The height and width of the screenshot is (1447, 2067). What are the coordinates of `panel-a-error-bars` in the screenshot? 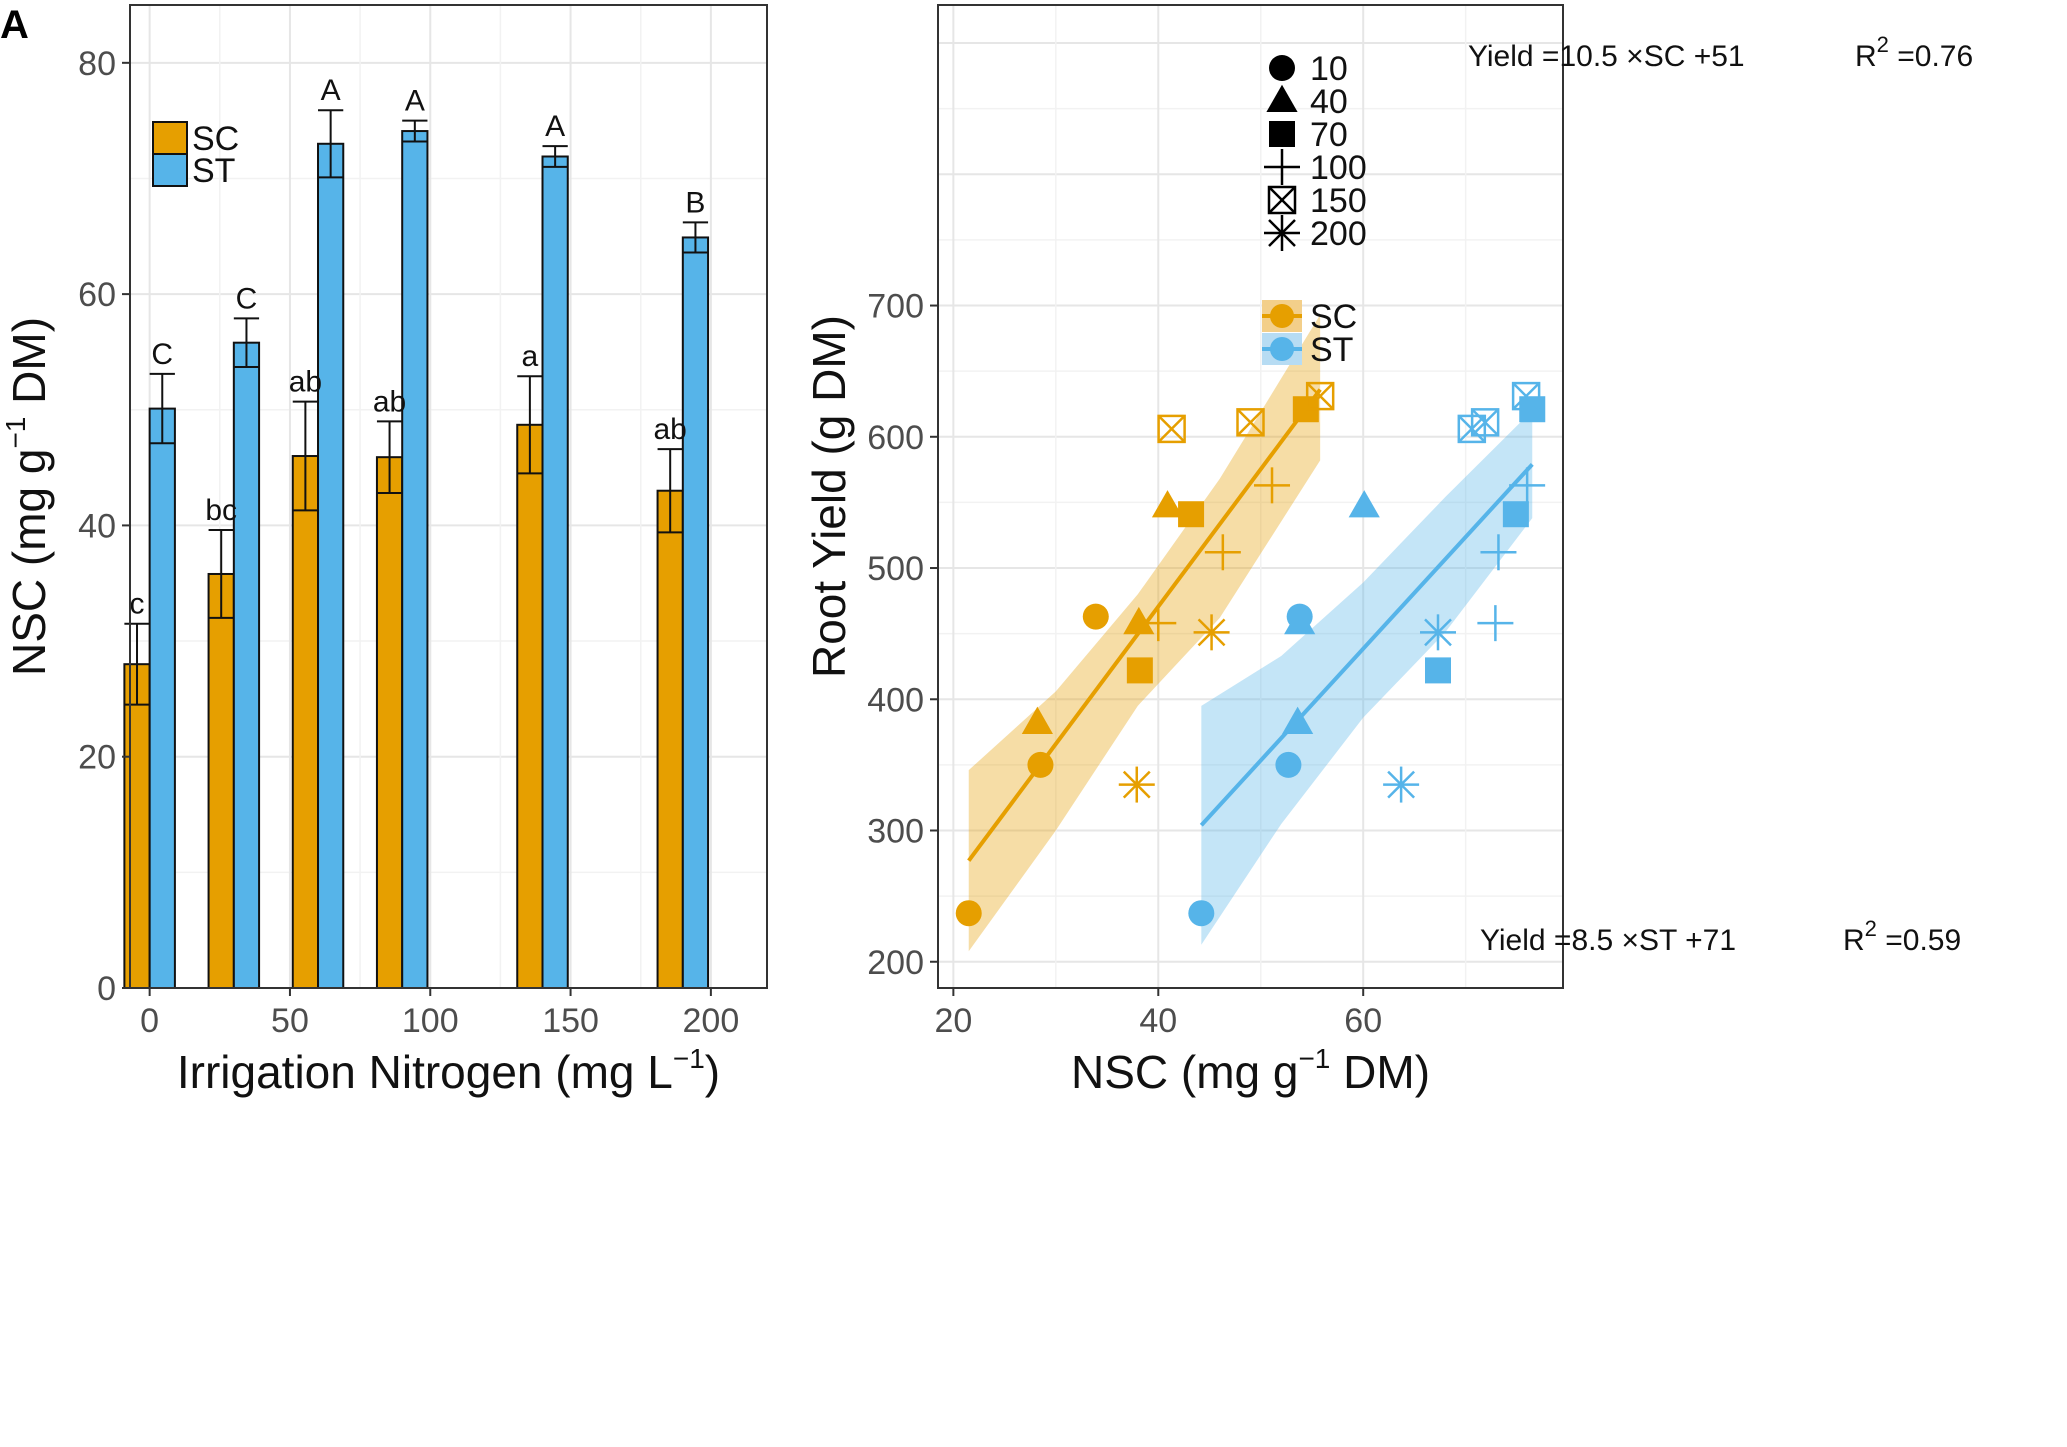 It's located at (416, 407).